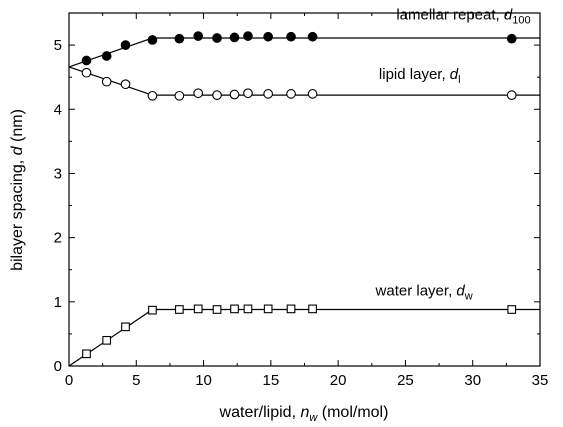 The width and height of the screenshot is (563, 427). I want to click on y-axis-title: bilayer spacing, d (nm), so click(17, 190).